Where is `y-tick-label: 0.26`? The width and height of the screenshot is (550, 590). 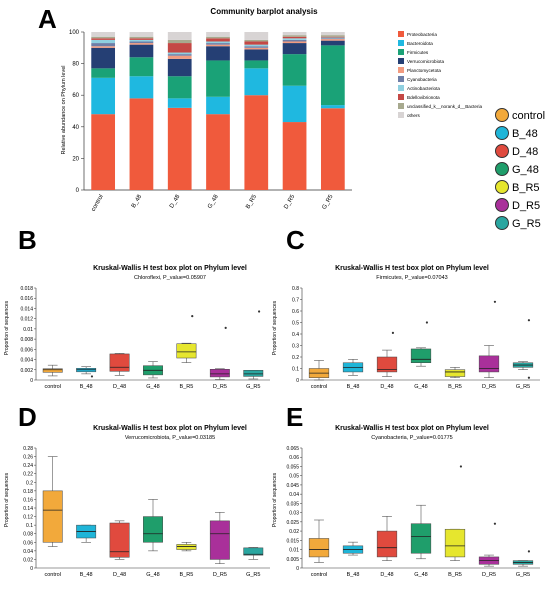 y-tick-label: 0.26 is located at coordinates (28, 458).